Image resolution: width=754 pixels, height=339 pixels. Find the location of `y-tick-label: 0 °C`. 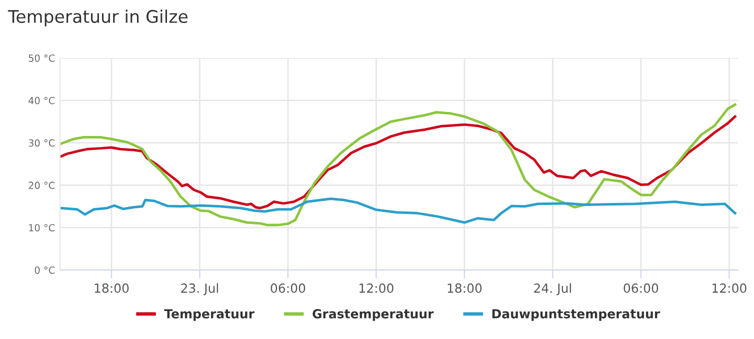

y-tick-label: 0 °C is located at coordinates (44, 270).